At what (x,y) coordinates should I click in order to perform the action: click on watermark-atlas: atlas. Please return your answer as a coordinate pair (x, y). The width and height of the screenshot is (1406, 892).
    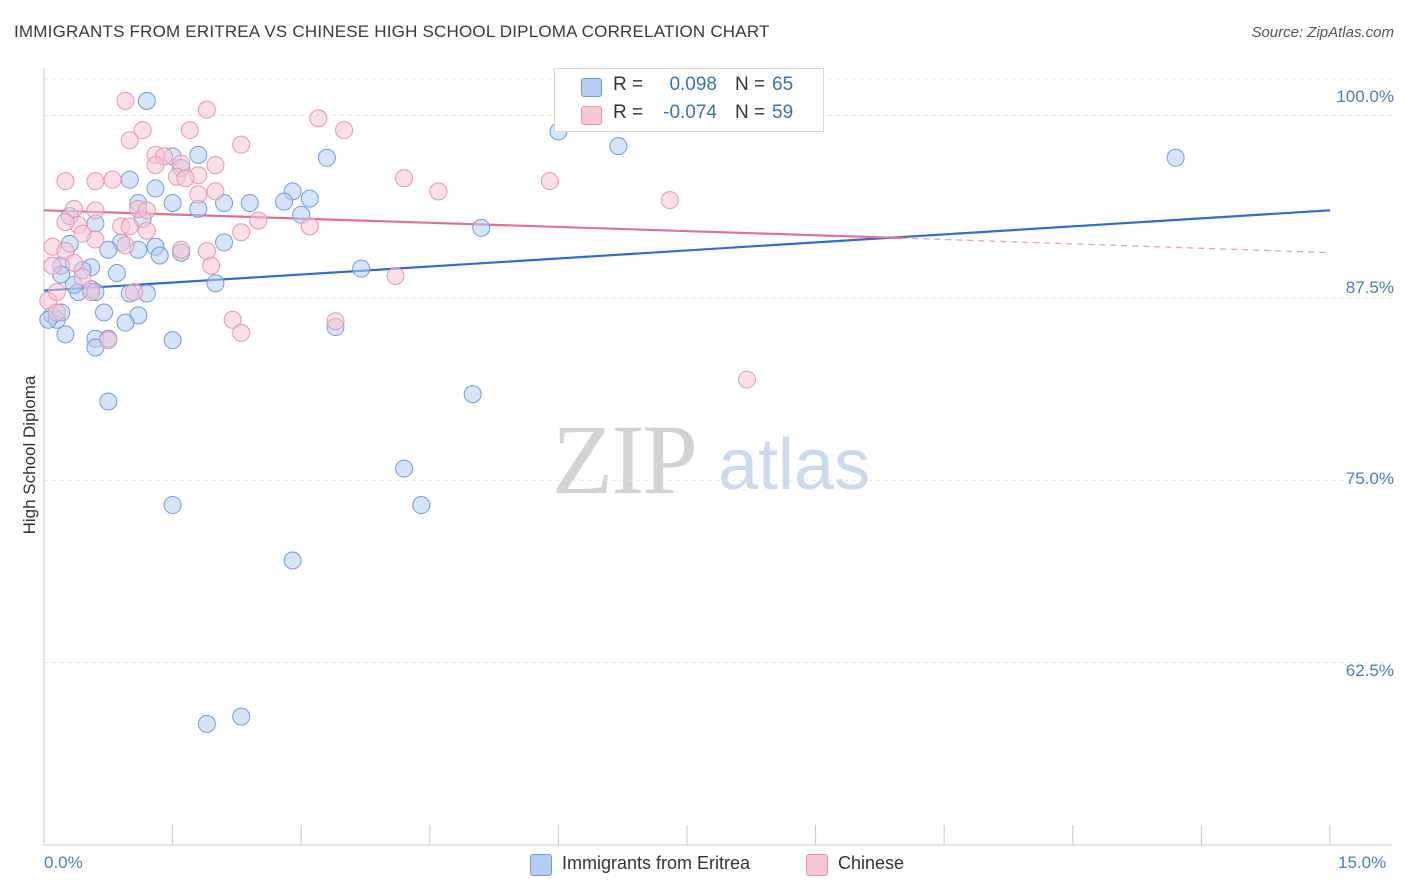
    Looking at the image, I should click on (794, 465).